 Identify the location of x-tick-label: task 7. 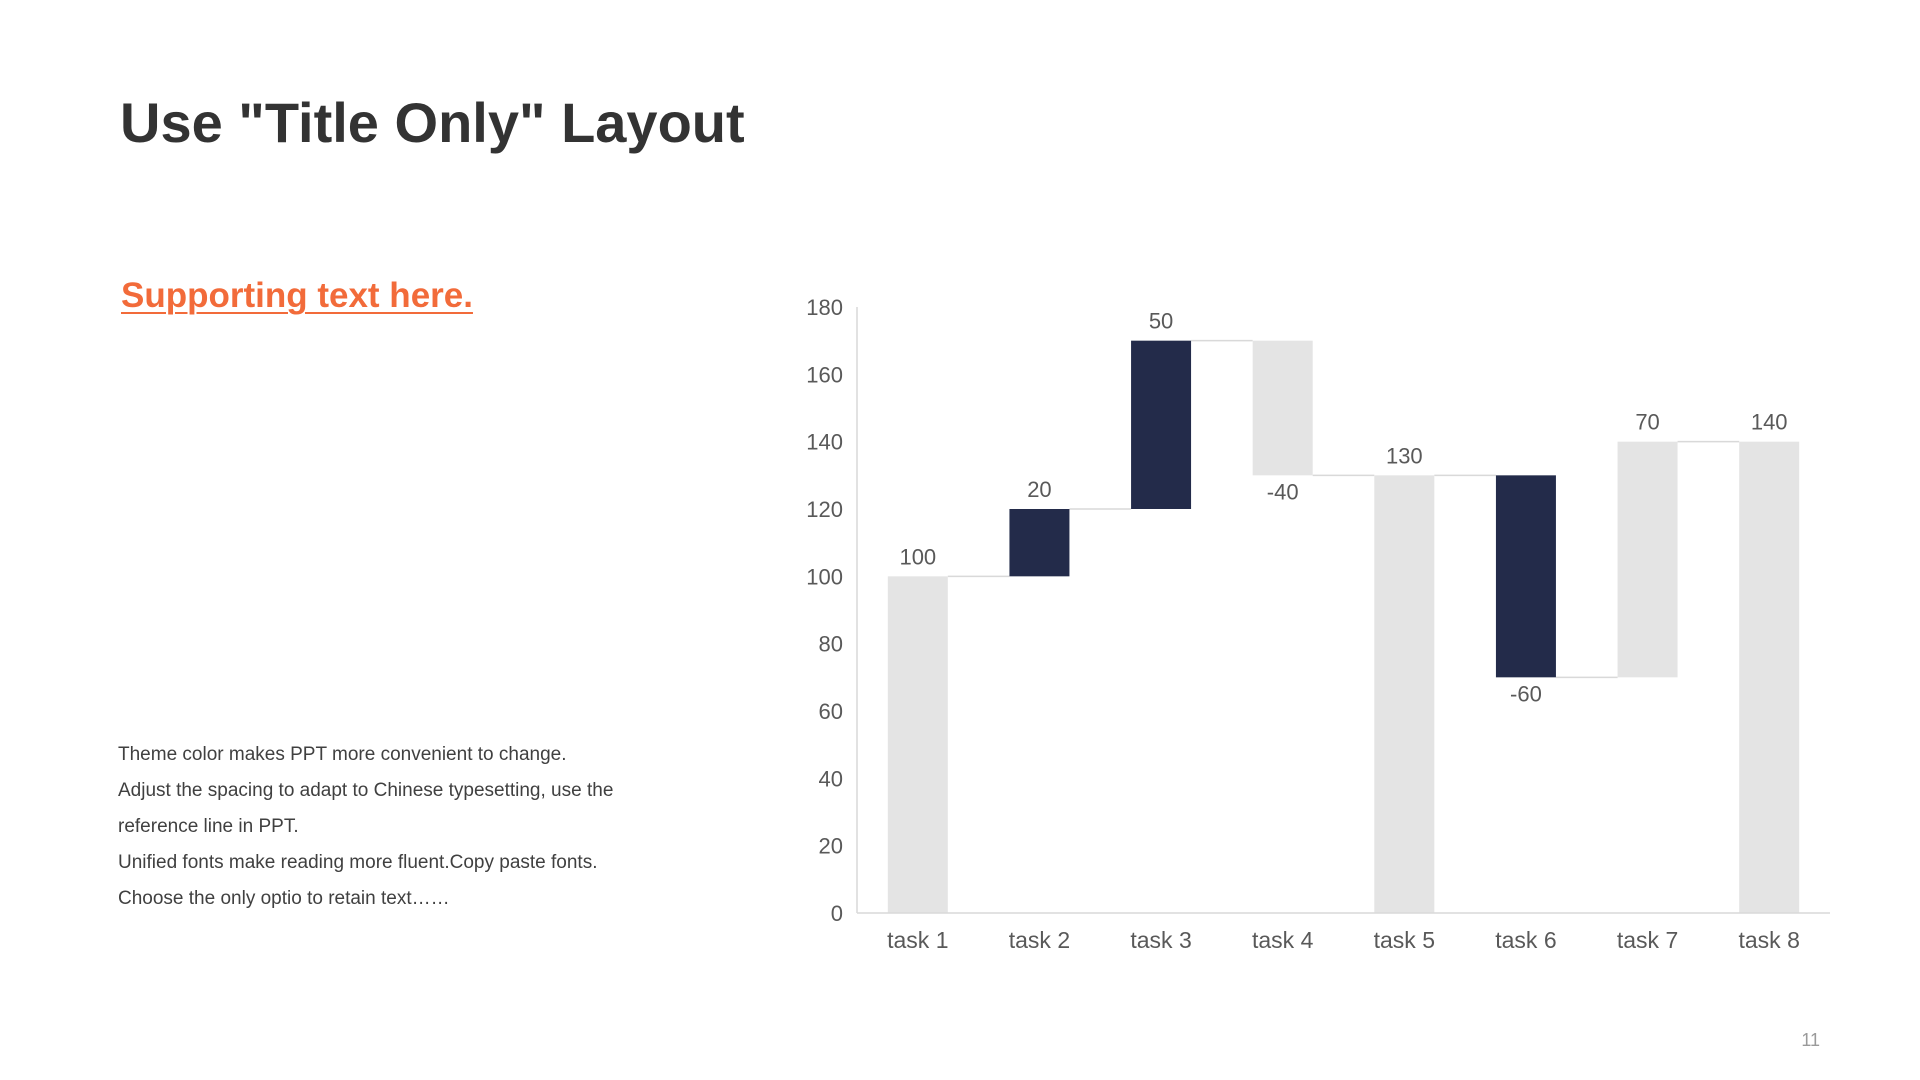
(1647, 940).